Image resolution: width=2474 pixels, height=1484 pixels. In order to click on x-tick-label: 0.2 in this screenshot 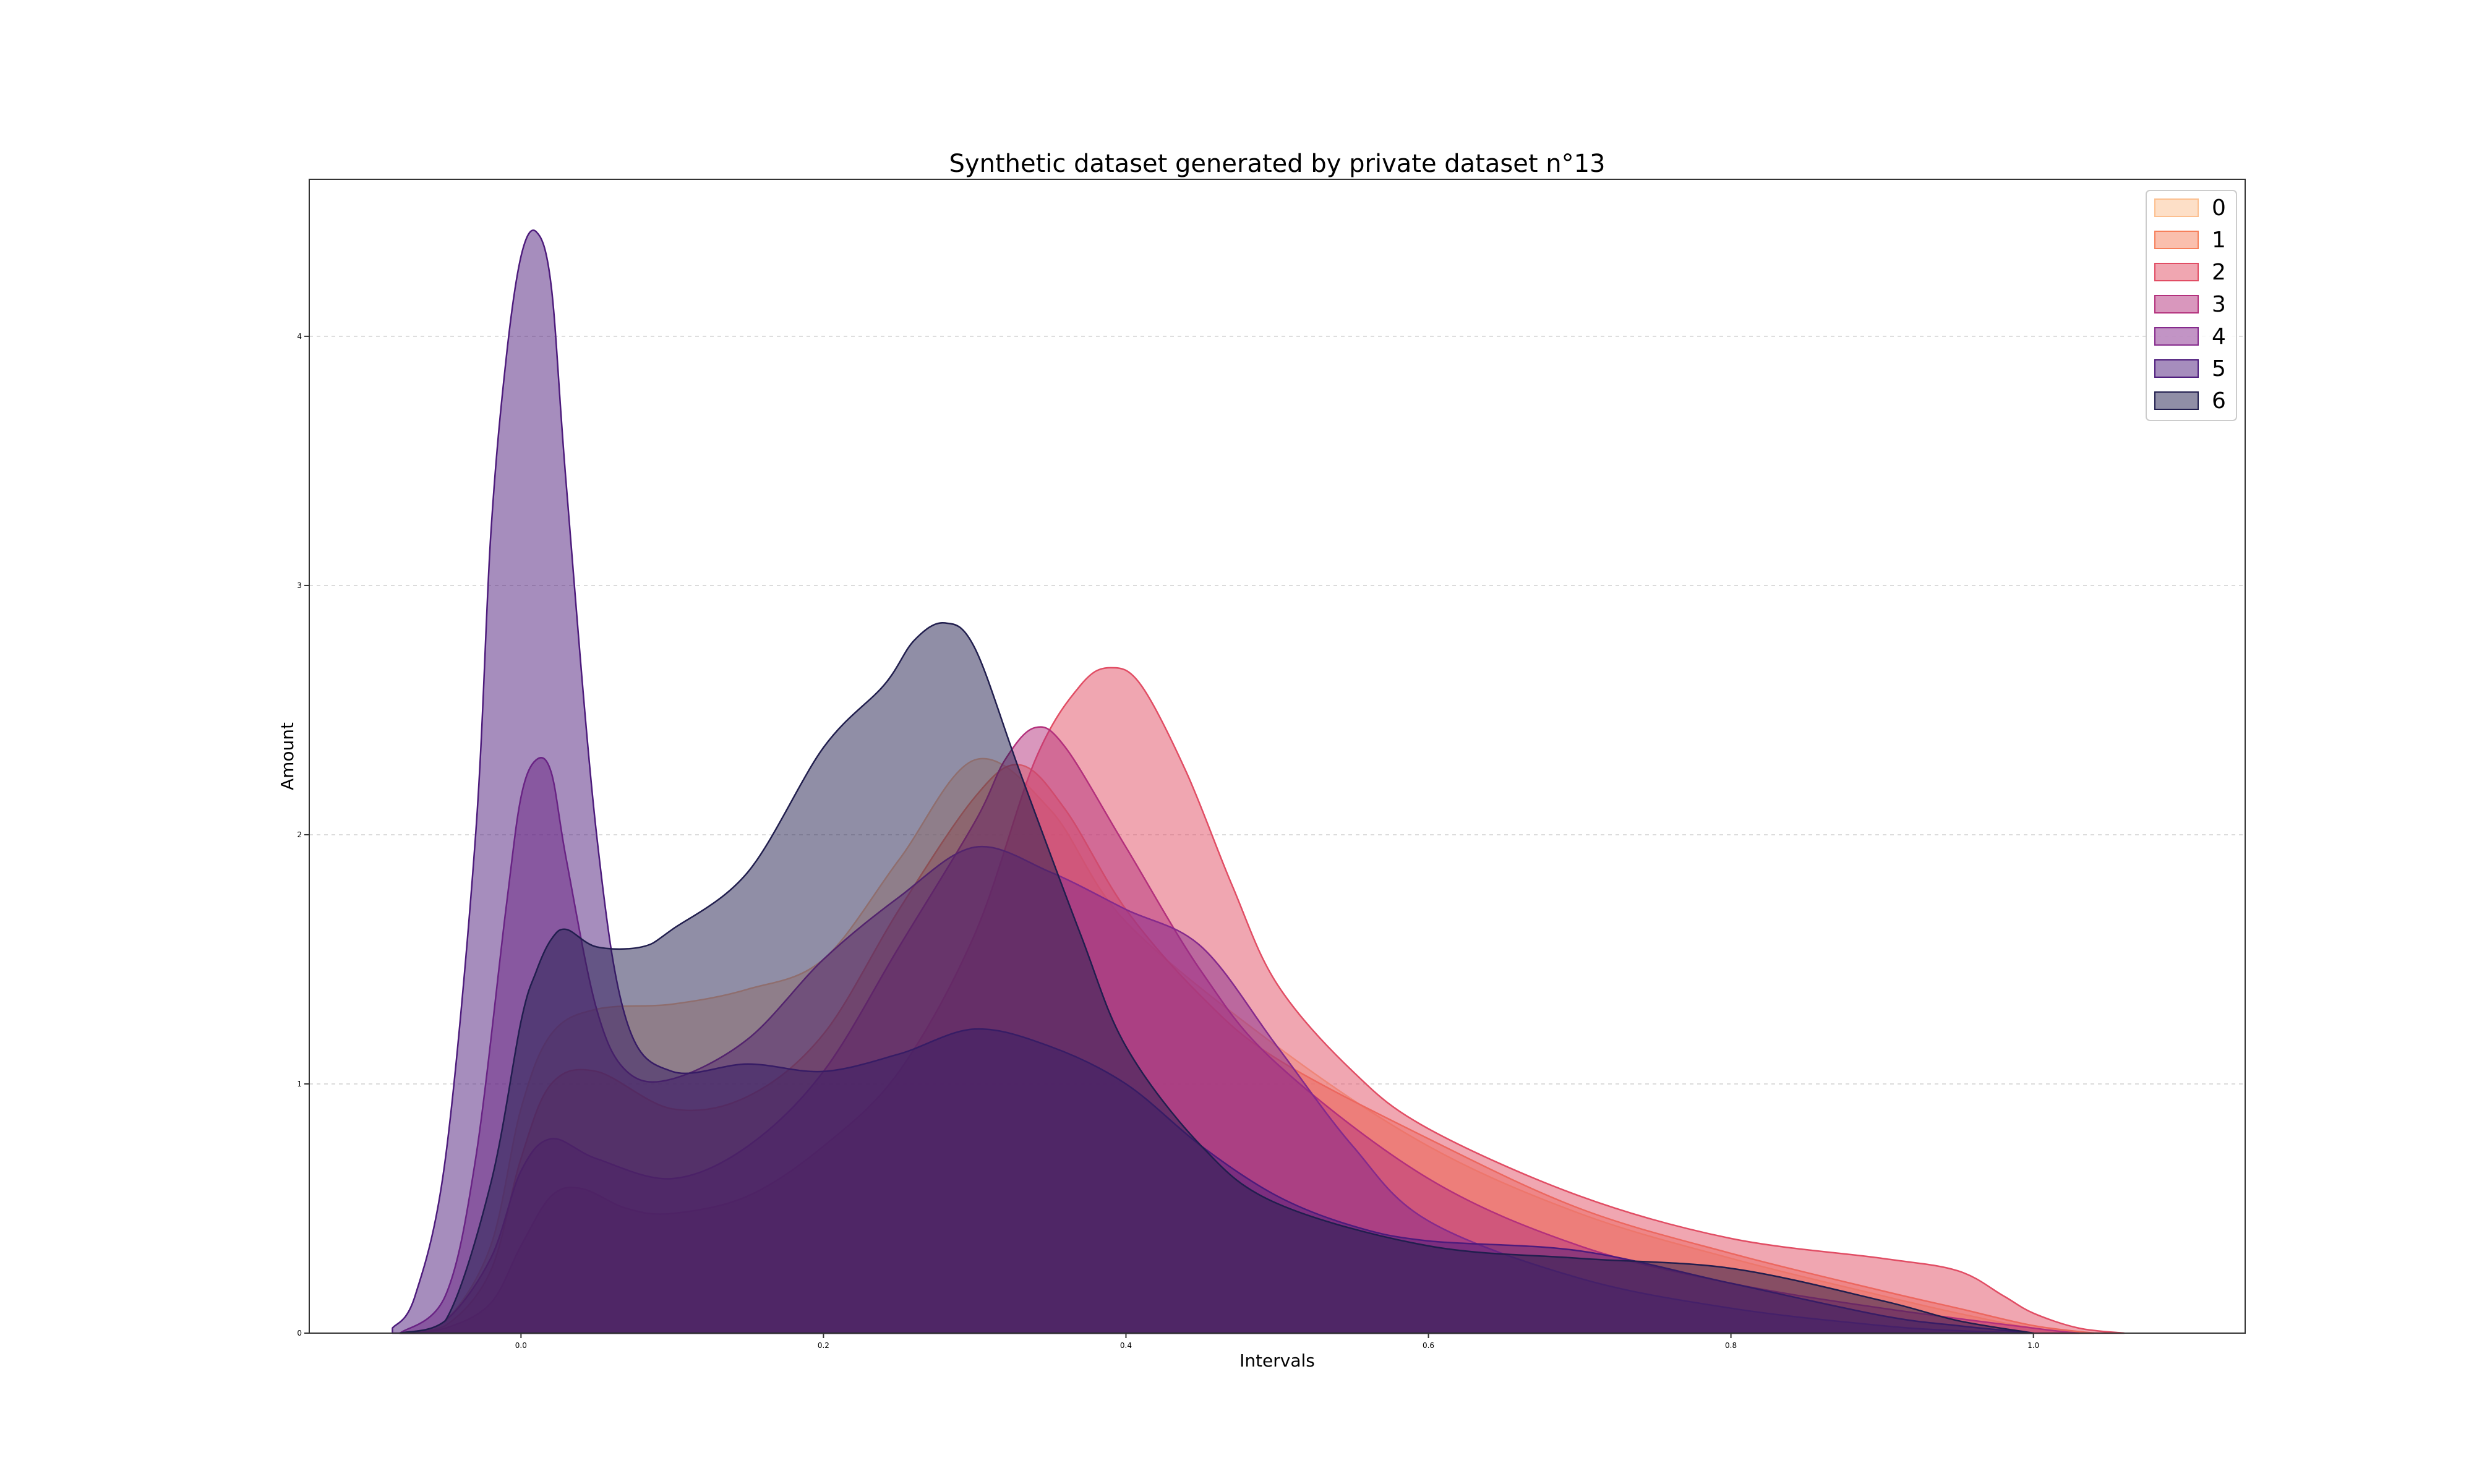, I will do `click(823, 1345)`.